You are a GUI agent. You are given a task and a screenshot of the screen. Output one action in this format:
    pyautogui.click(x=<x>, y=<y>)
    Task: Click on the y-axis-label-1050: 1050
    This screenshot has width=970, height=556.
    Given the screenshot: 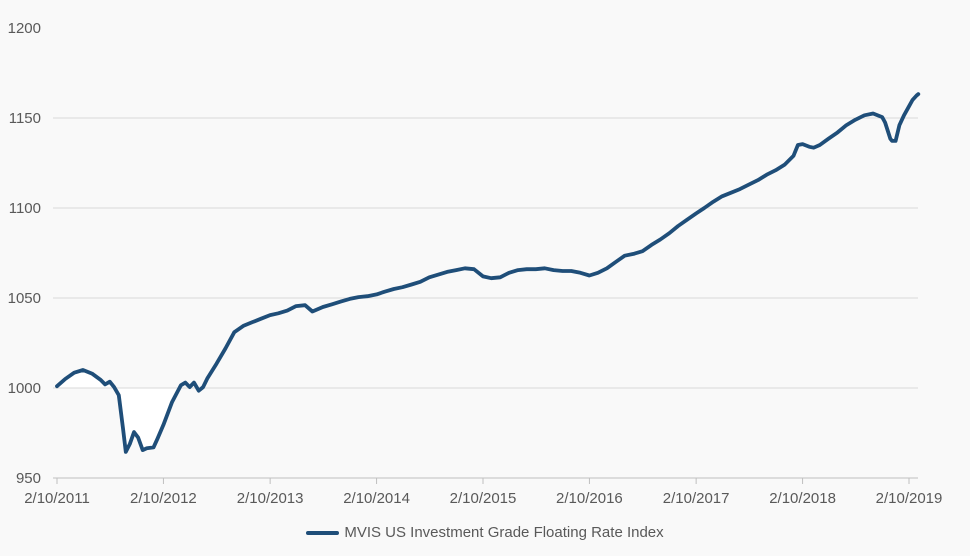 What is the action you would take?
    pyautogui.click(x=24, y=298)
    